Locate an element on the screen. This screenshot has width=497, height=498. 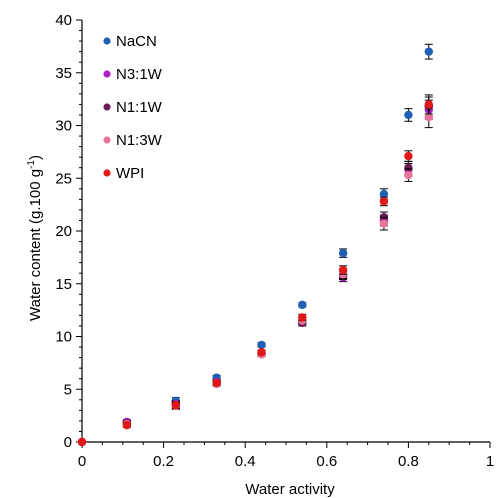
y-tick-label: 10 is located at coordinates (63, 337).